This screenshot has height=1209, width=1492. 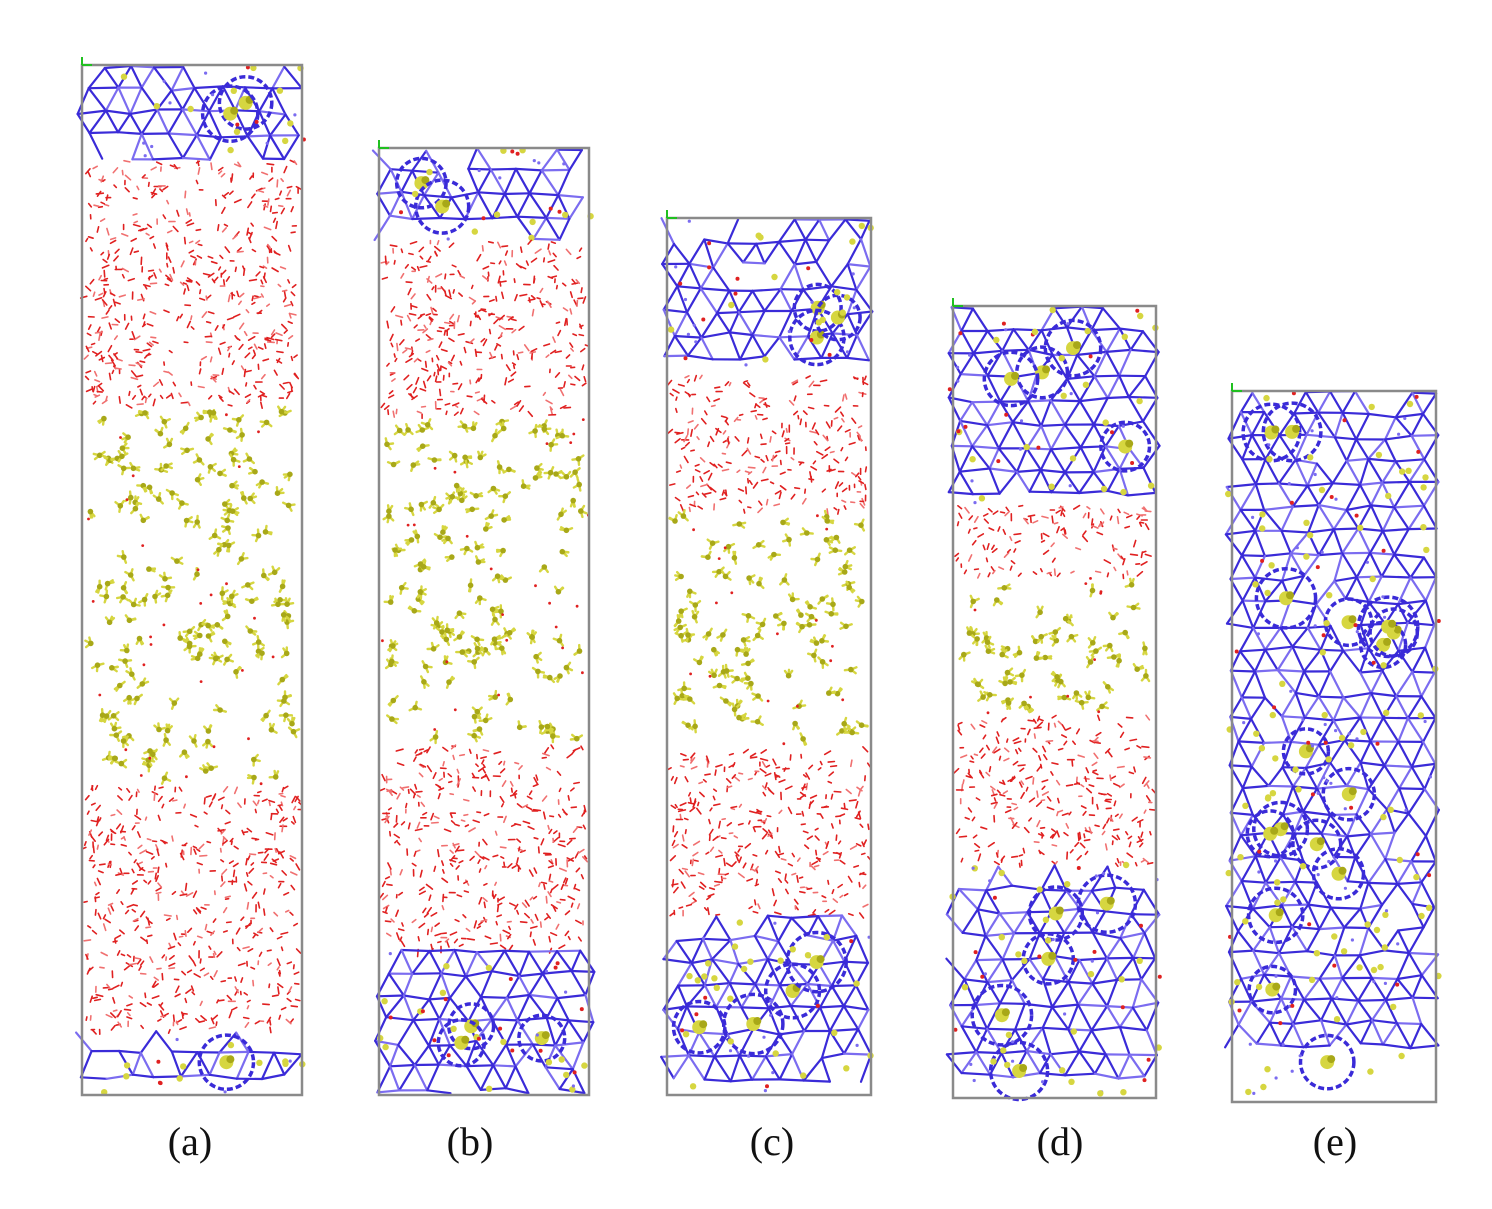 What do you see at coordinates (1335, 1141) in the screenshot?
I see `panel-label-e: (e)` at bounding box center [1335, 1141].